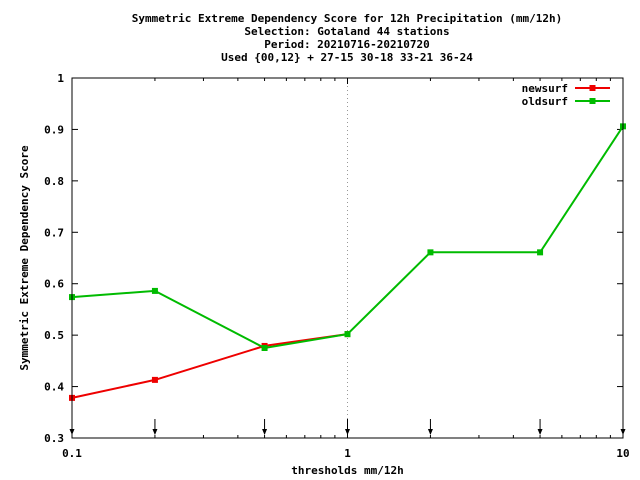 This screenshot has width=640, height=480. I want to click on y-axis-label: Symmetric Extreme Dependency Score, so click(24, 258).